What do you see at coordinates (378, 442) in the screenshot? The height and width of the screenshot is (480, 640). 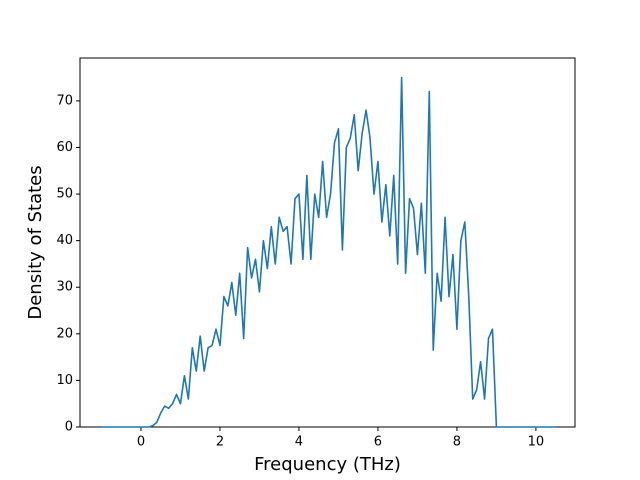 I see `x-tick-label: 6` at bounding box center [378, 442].